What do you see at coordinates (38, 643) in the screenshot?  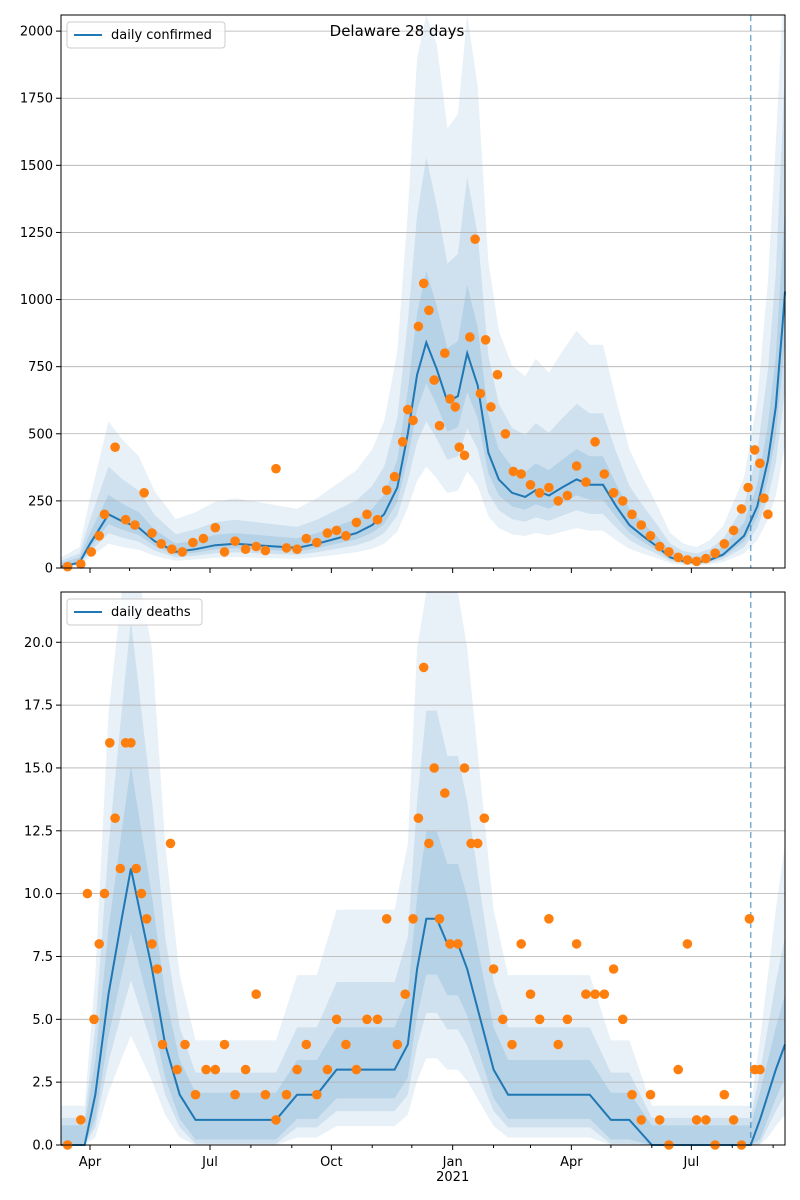 I see `y-tick-label: 20.0` at bounding box center [38, 643].